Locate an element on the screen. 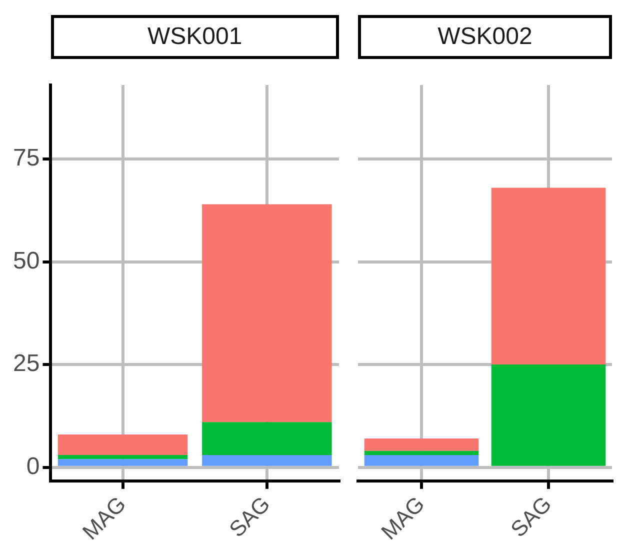 This screenshot has width=618, height=549. y-tick-label: 75 is located at coordinates (26, 158).